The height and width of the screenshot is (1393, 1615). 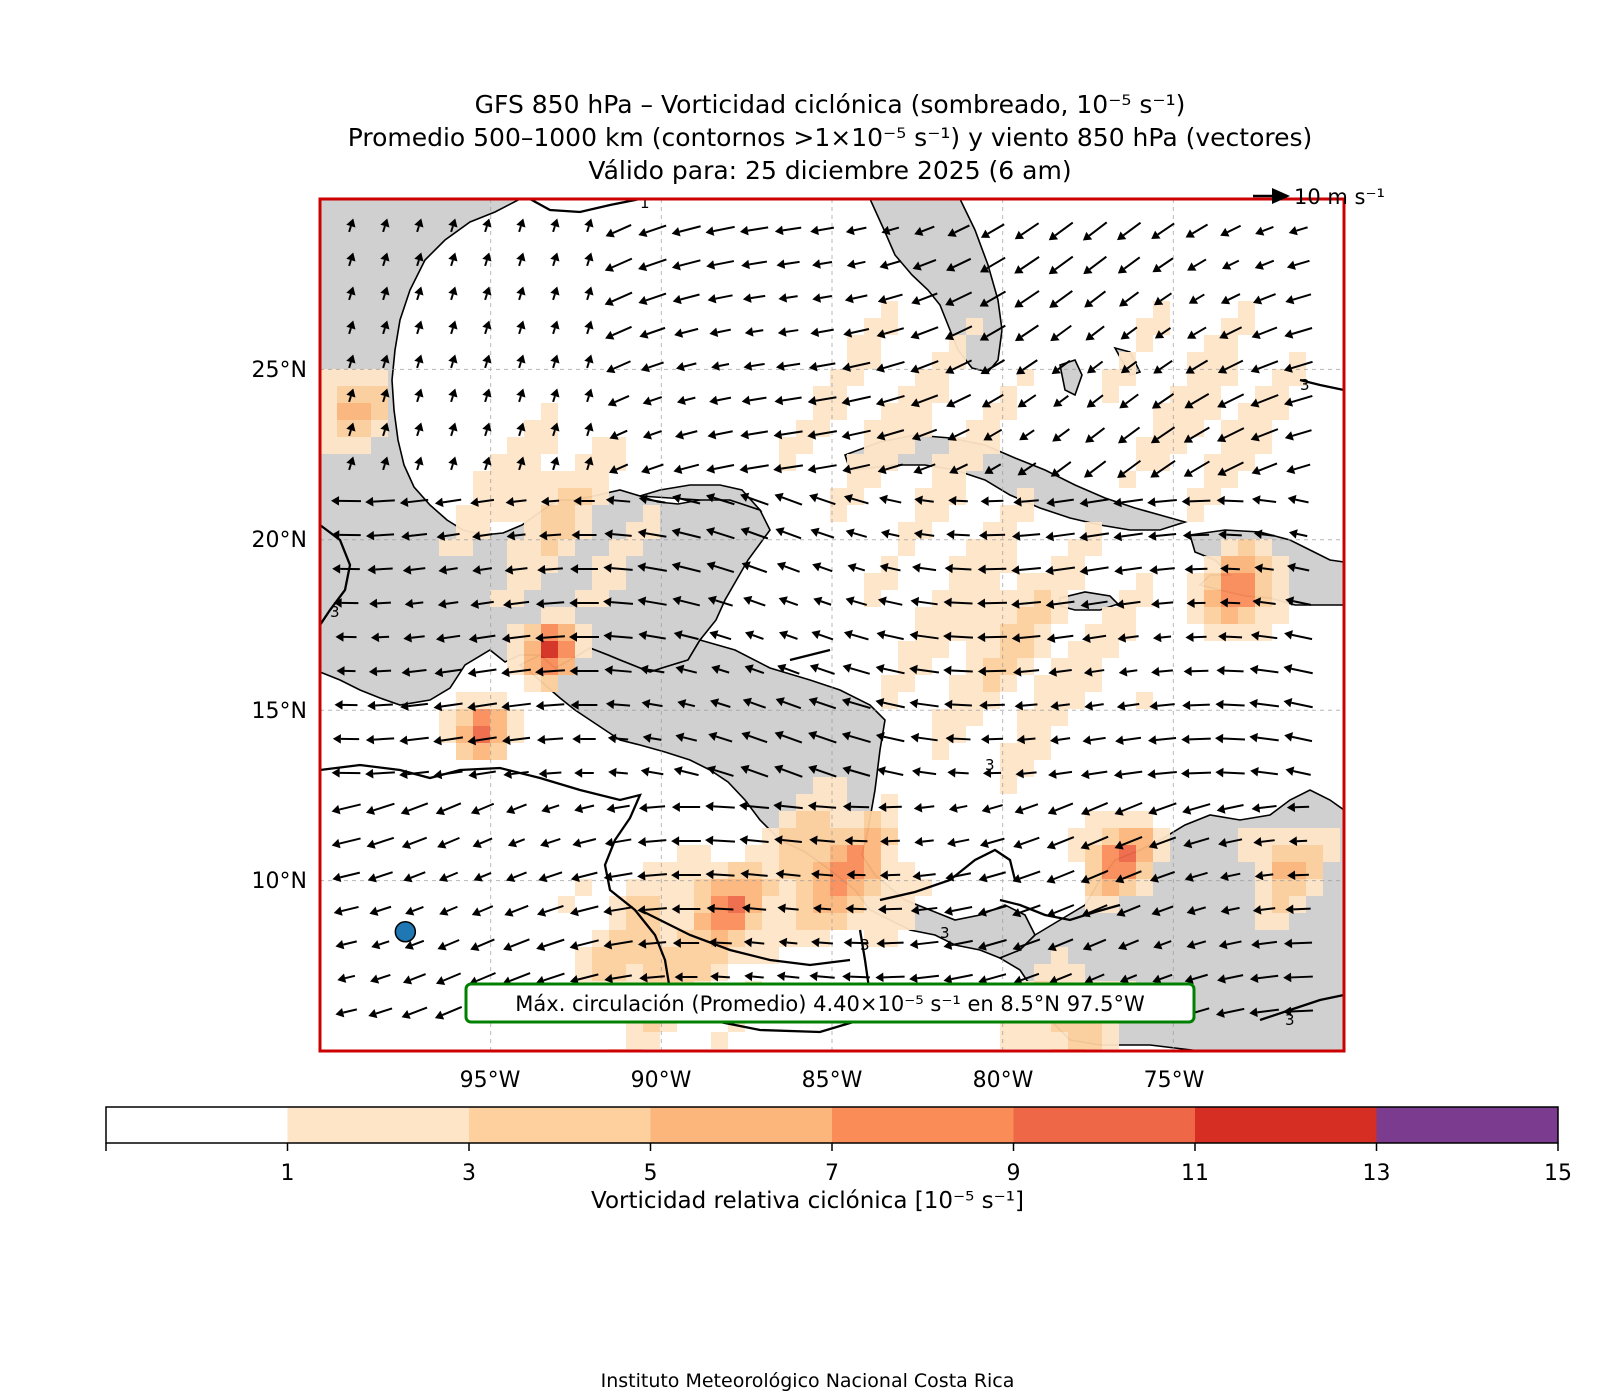 What do you see at coordinates (810, 655) in the screenshot?
I see `contour-caribbean-west` at bounding box center [810, 655].